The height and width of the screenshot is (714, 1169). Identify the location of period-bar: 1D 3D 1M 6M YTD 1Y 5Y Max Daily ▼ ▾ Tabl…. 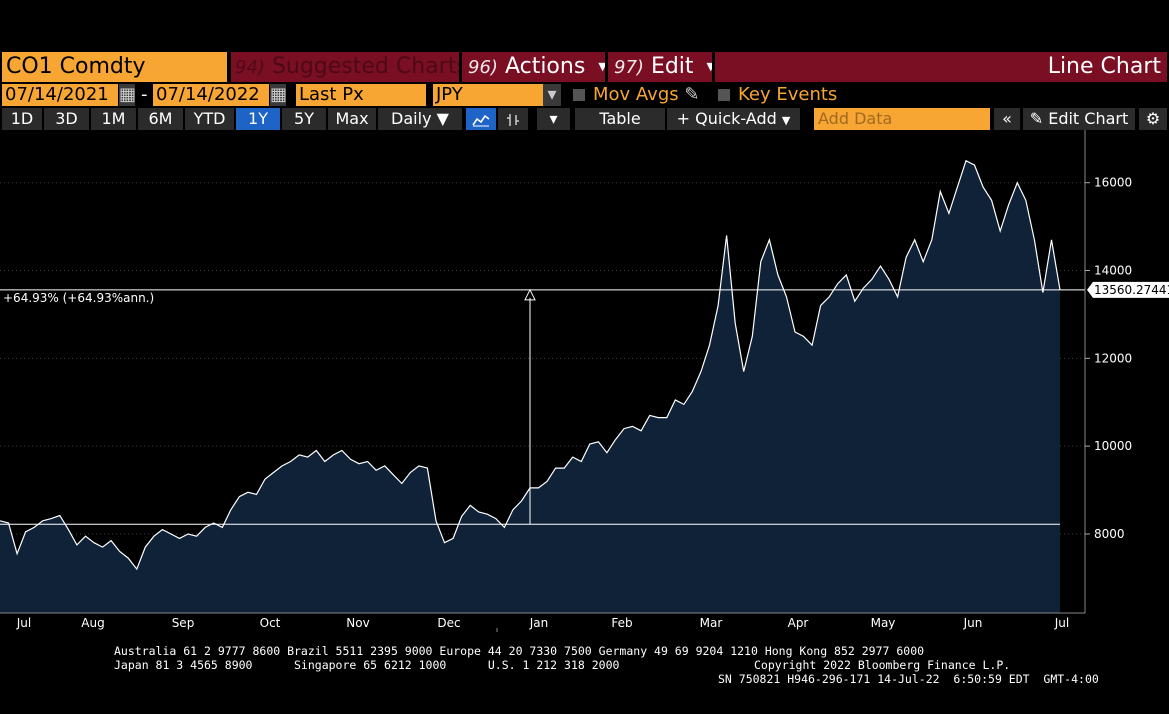
(584, 119).